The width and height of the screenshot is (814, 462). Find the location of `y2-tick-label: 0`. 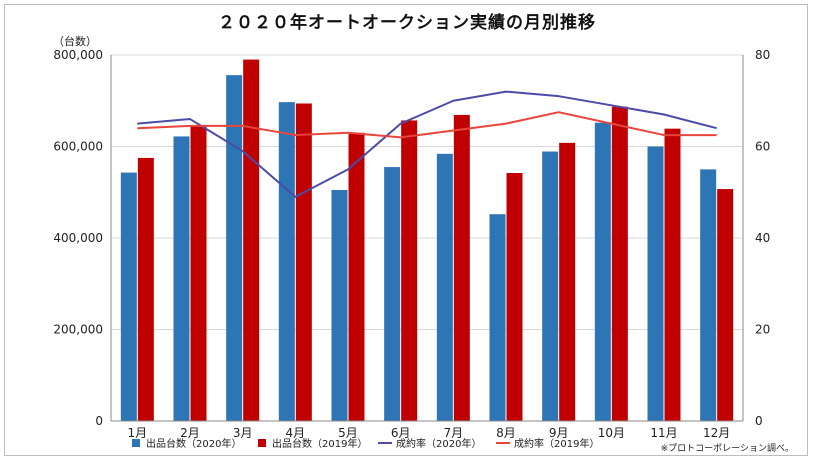

y2-tick-label: 0 is located at coordinates (759, 421).